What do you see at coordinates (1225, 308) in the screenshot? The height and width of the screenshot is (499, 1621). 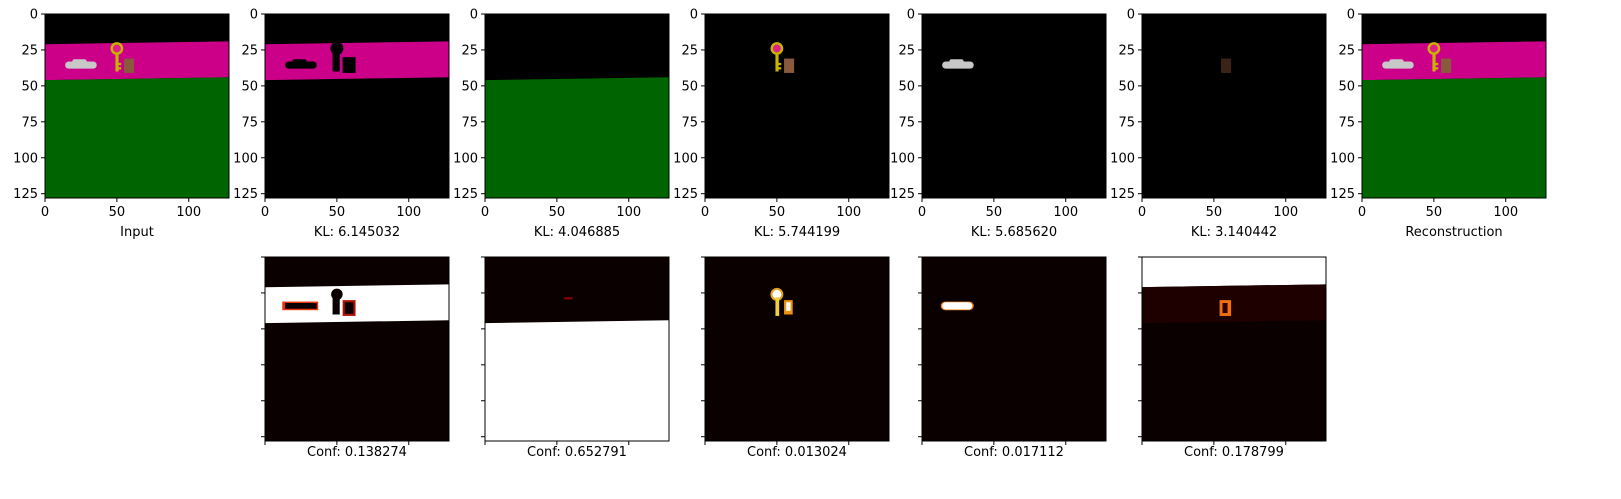 I see `mask-box-core` at bounding box center [1225, 308].